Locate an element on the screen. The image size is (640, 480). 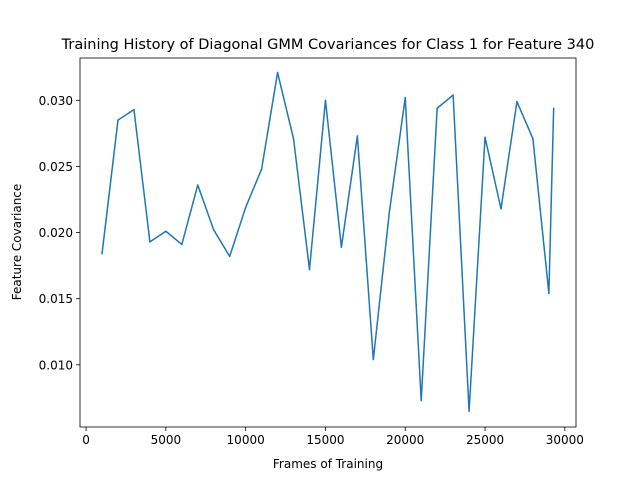
x-tick-label: 0 is located at coordinates (86, 440).